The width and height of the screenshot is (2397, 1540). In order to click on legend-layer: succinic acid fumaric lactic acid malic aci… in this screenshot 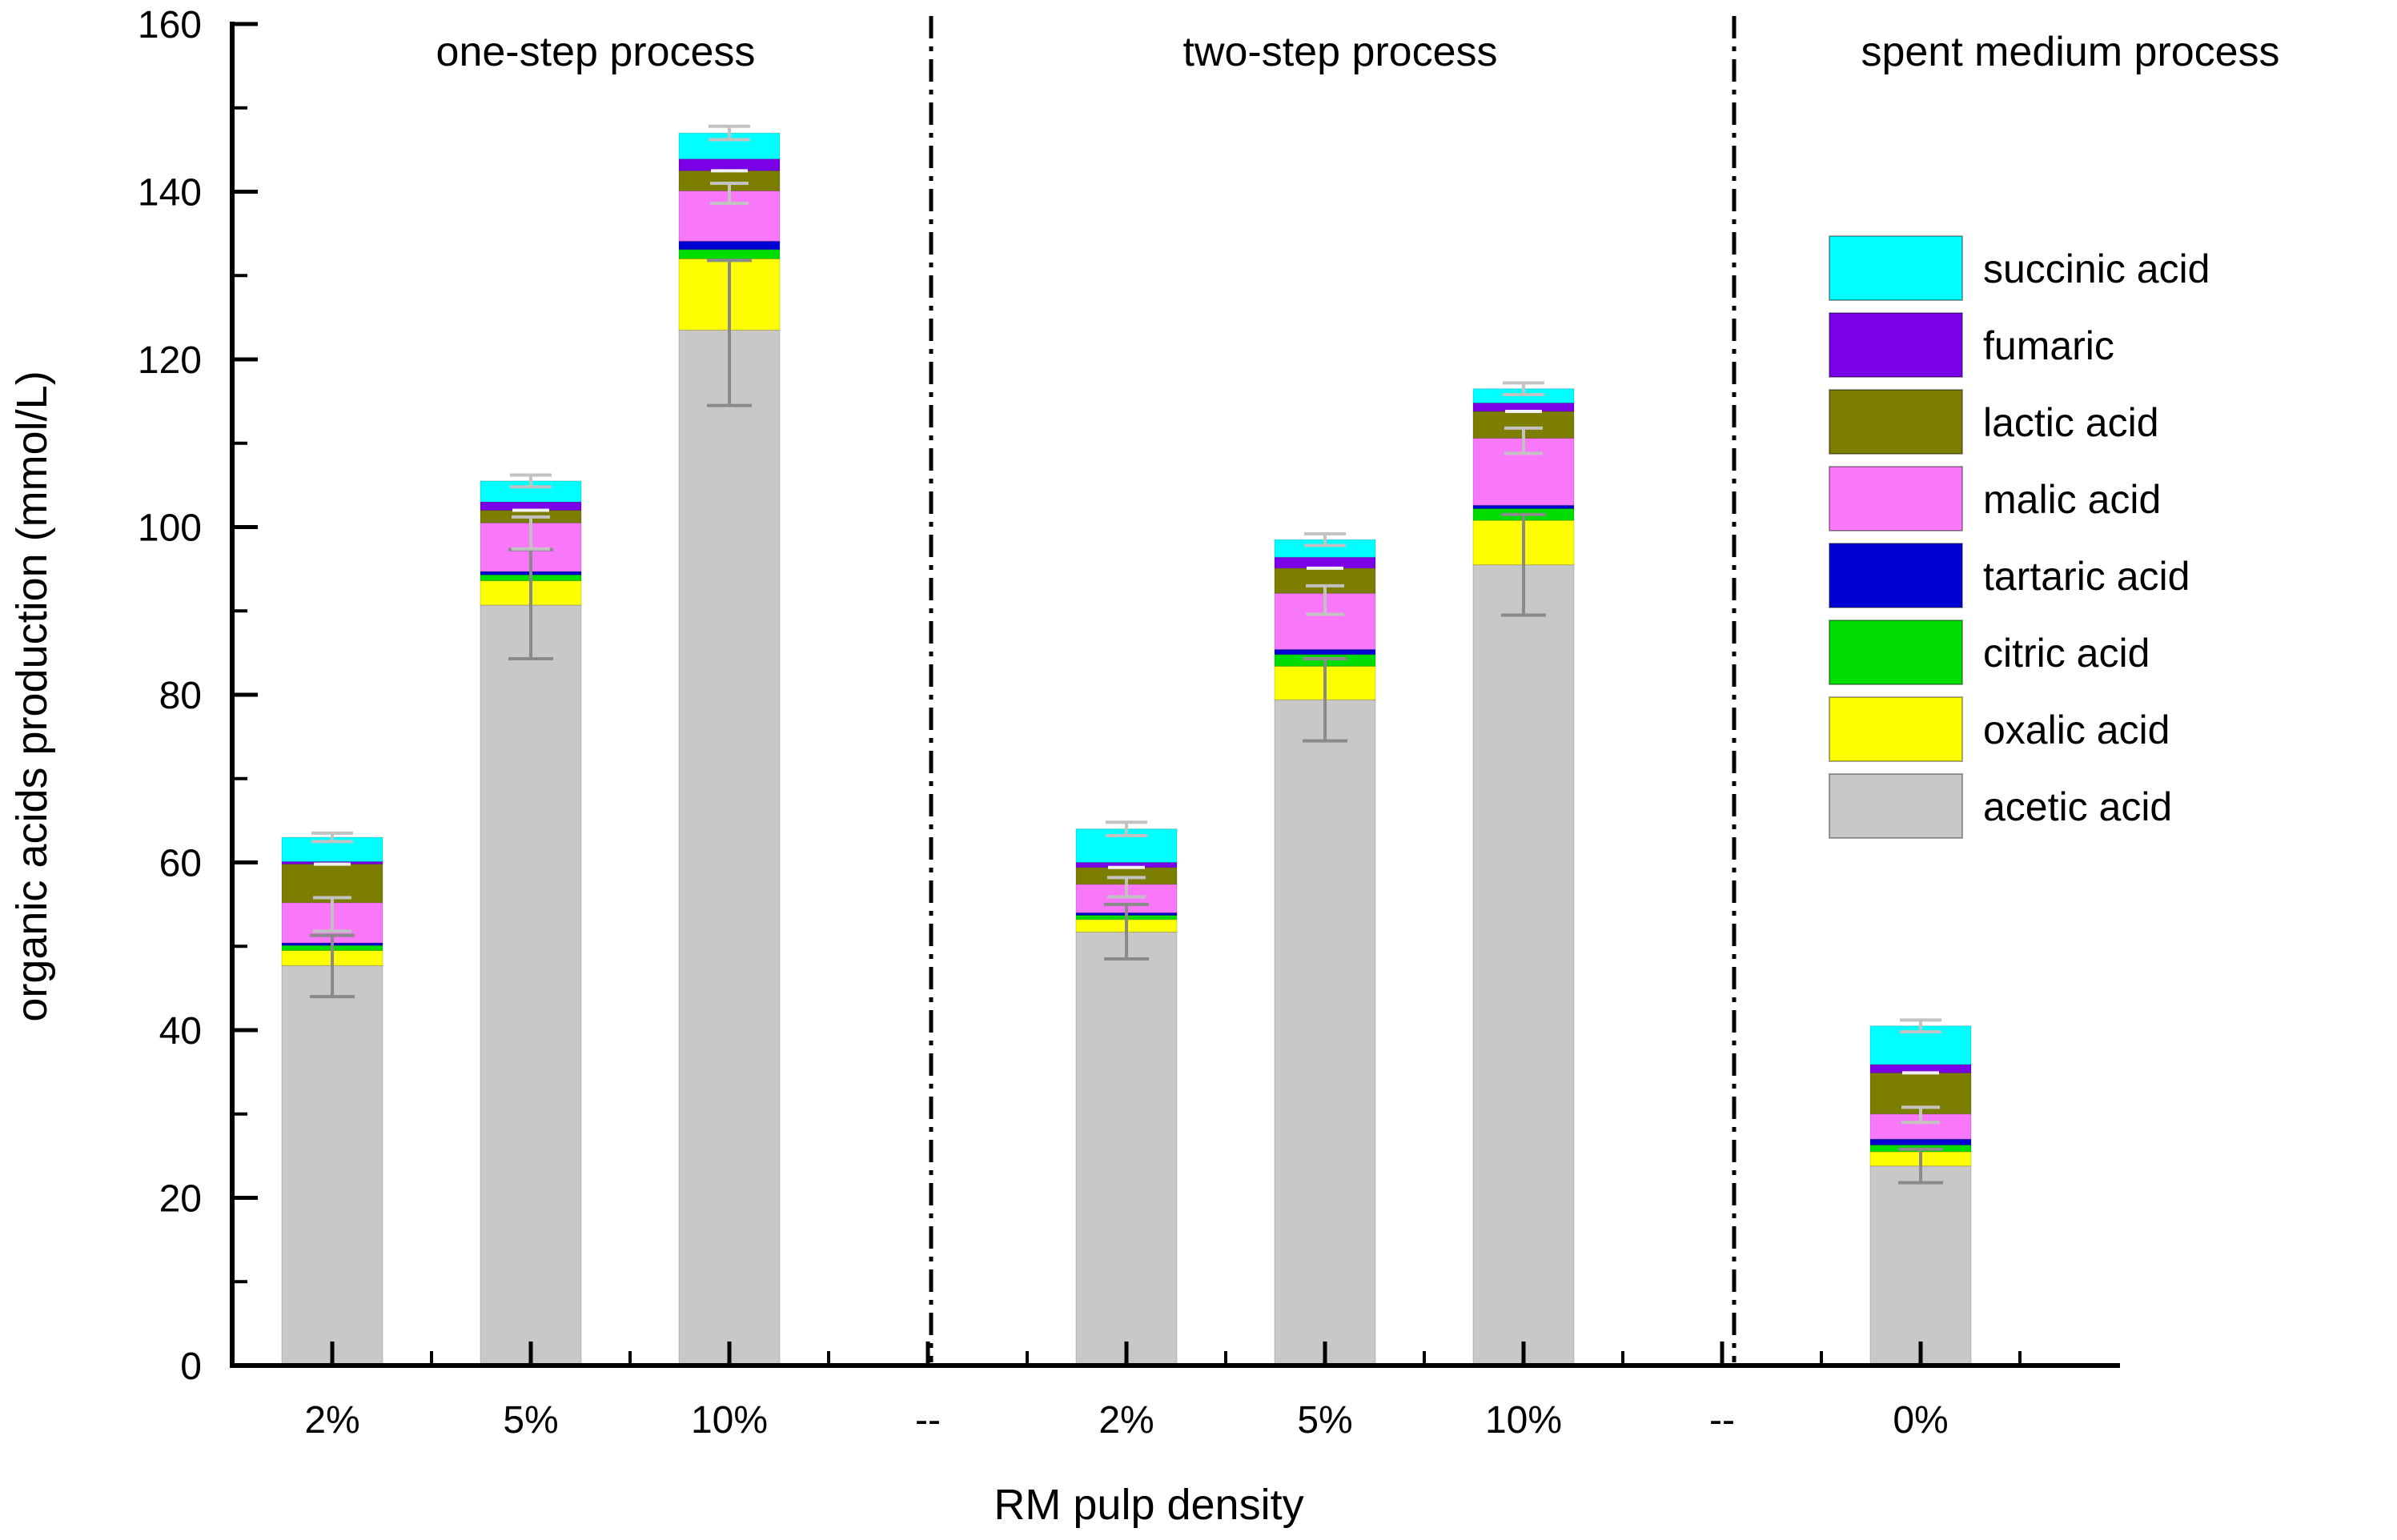, I will do `click(2019, 537)`.